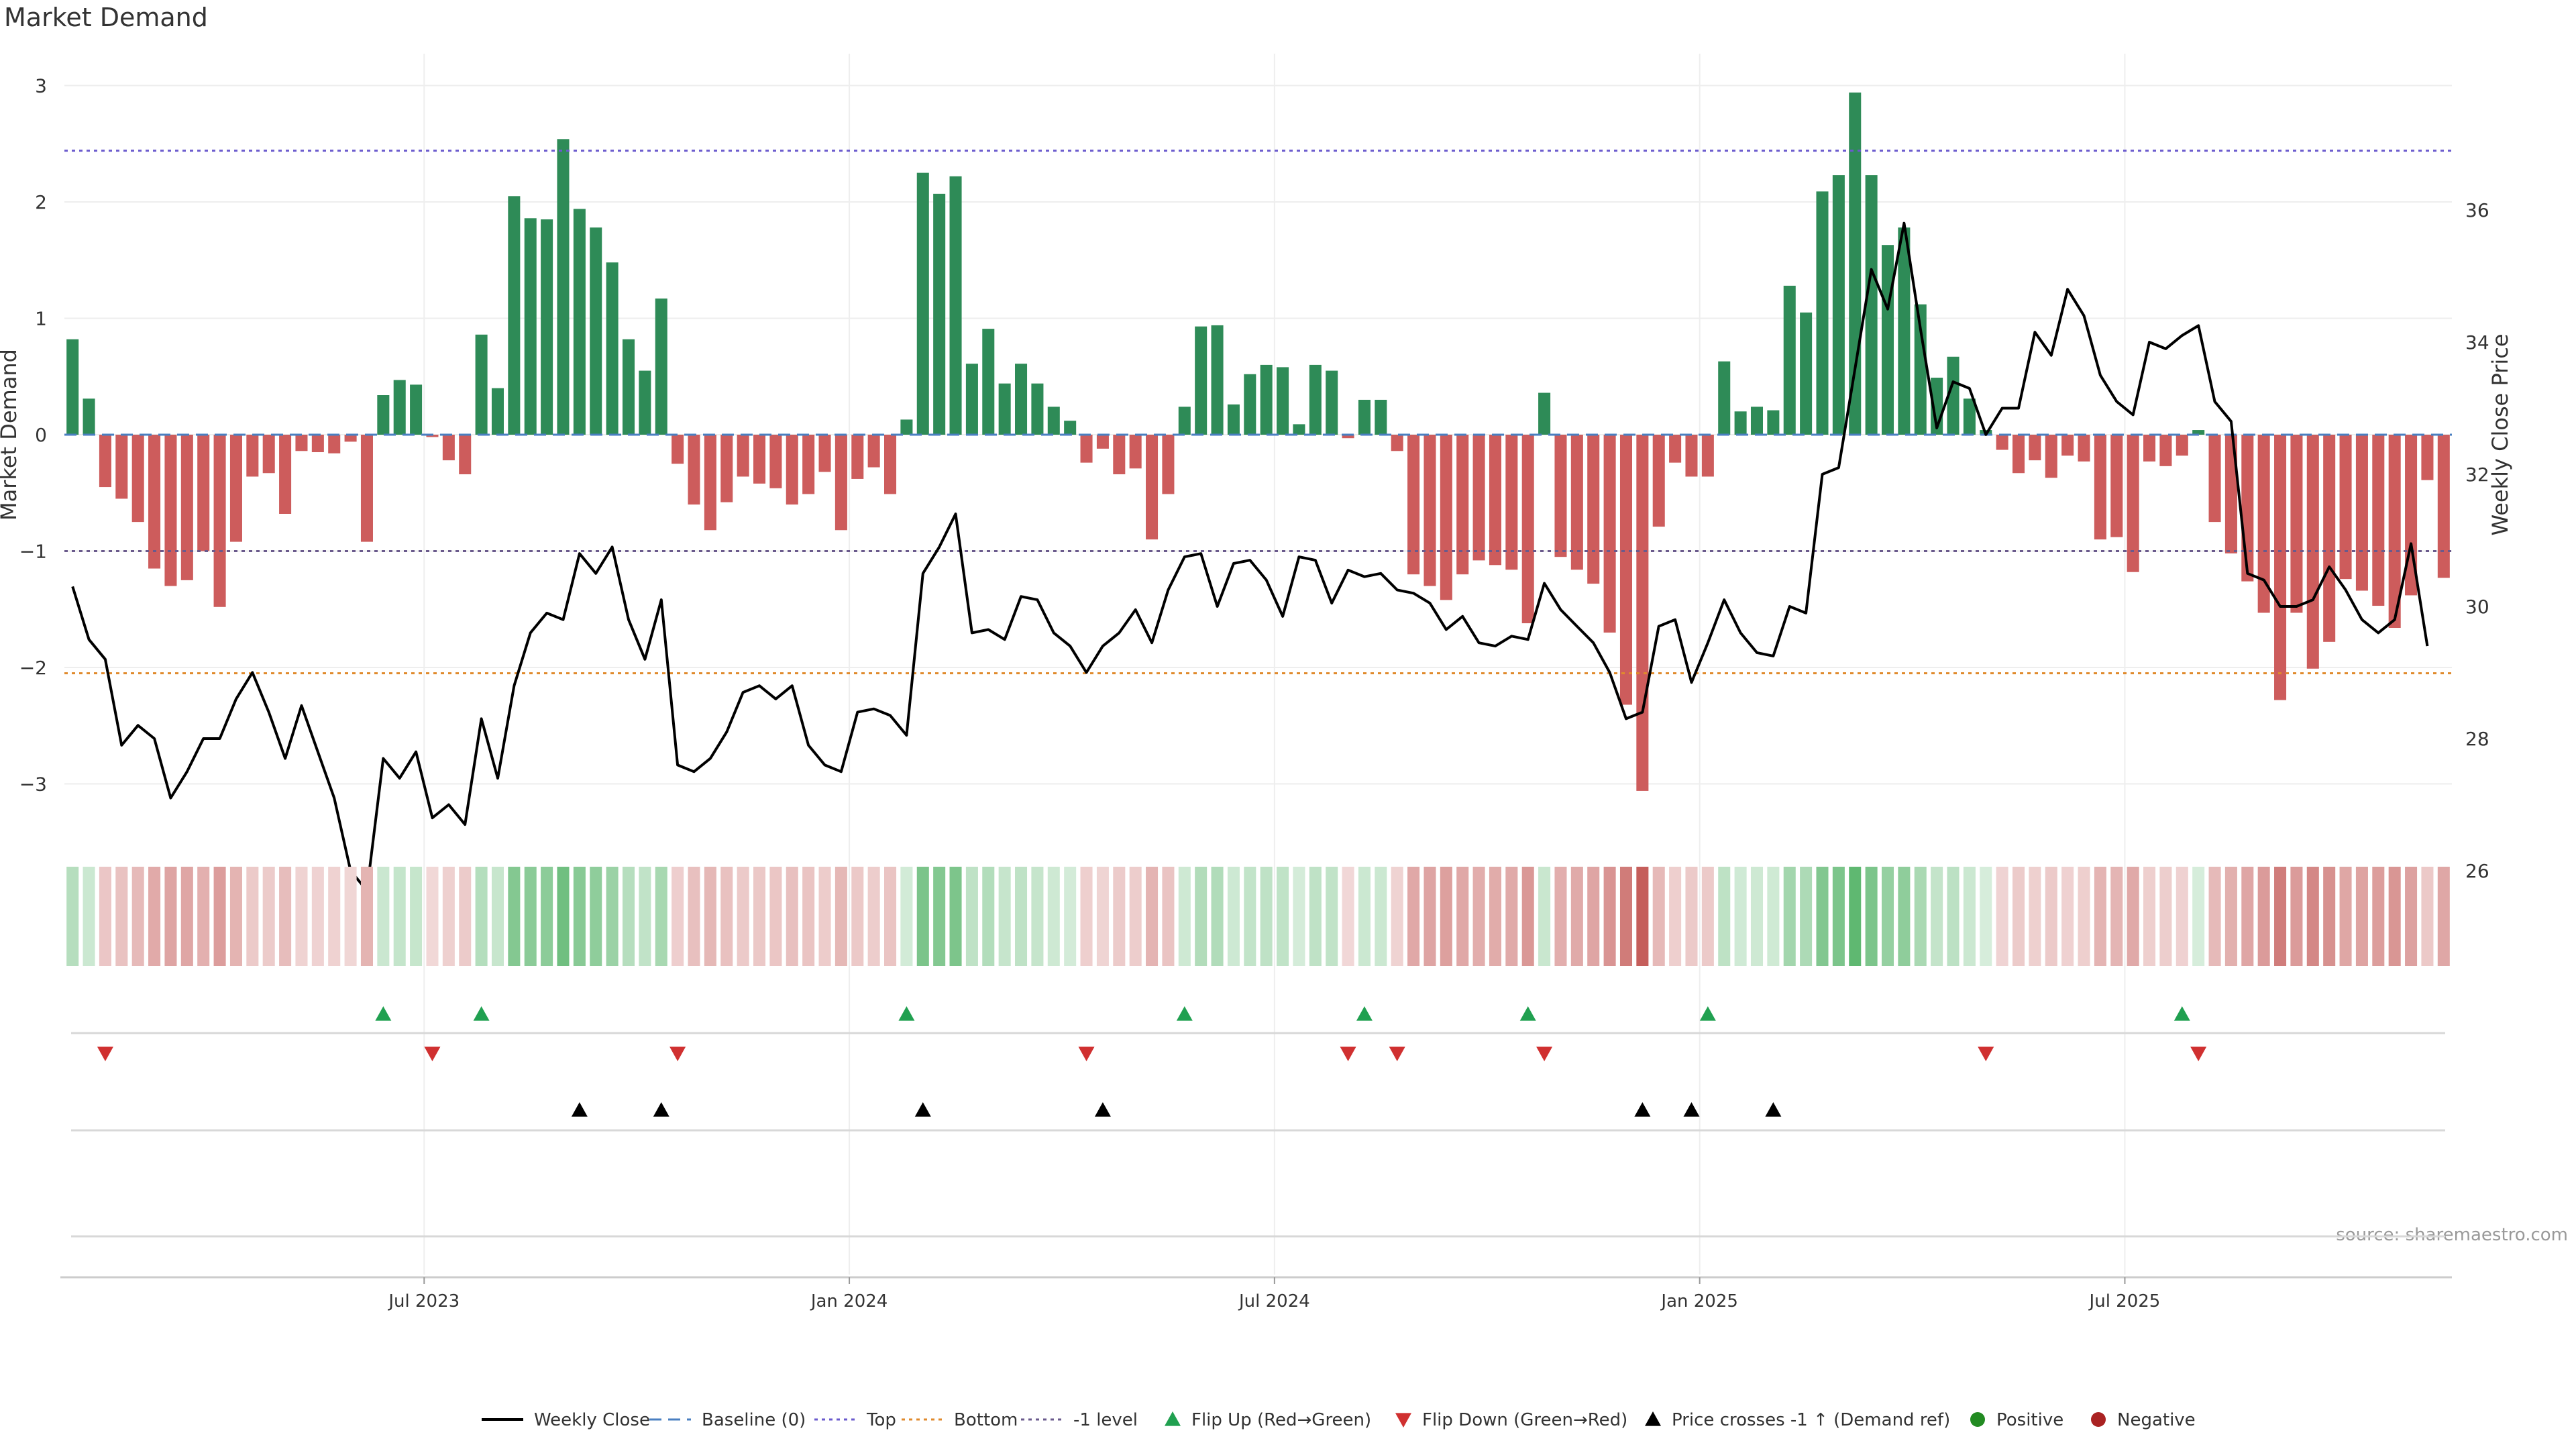 This screenshot has height=1449, width=2576. Describe the element at coordinates (1773, 1109) in the screenshot. I see `price-cross-marker` at that location.